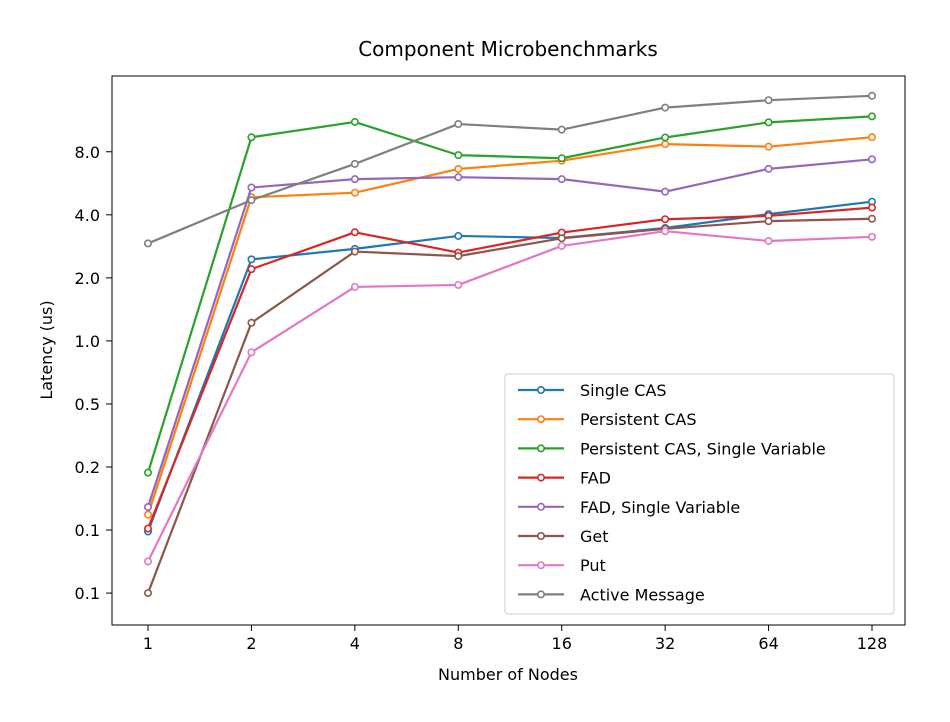  I want to click on legend-label: Get, so click(594, 536).